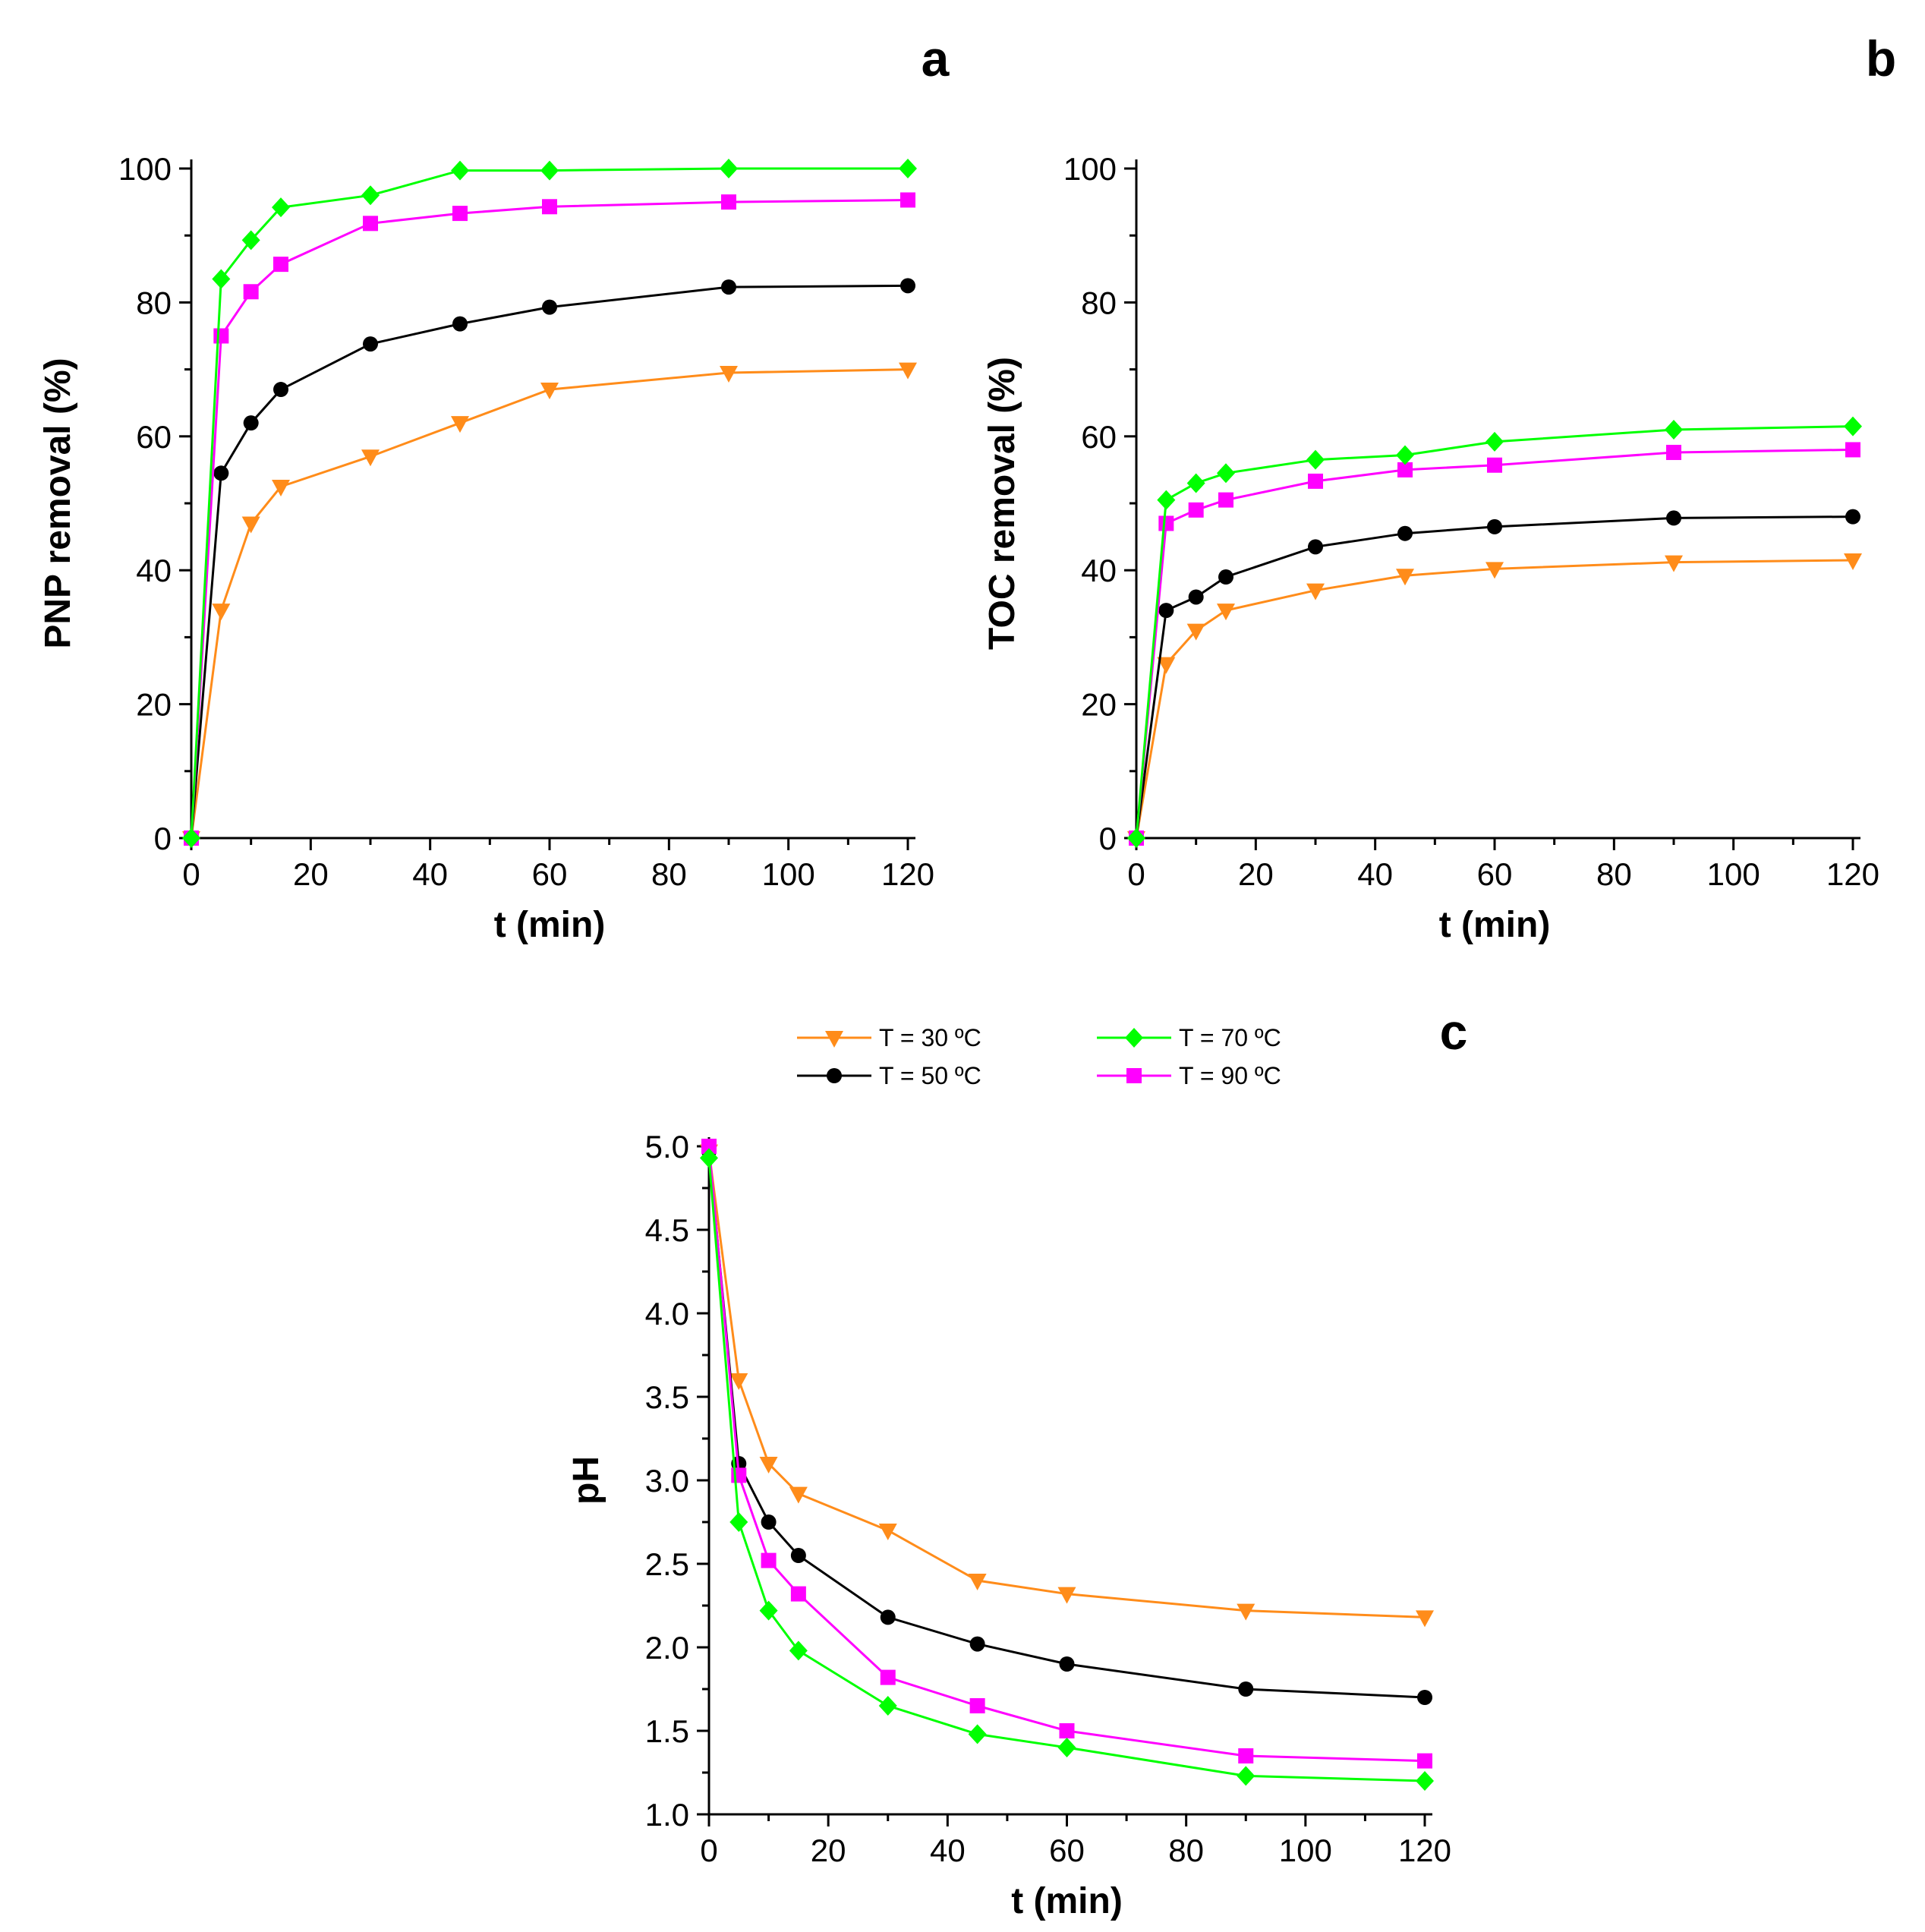  Describe the element at coordinates (1495, 874) in the screenshot. I see `x-tick-label: 60` at that location.